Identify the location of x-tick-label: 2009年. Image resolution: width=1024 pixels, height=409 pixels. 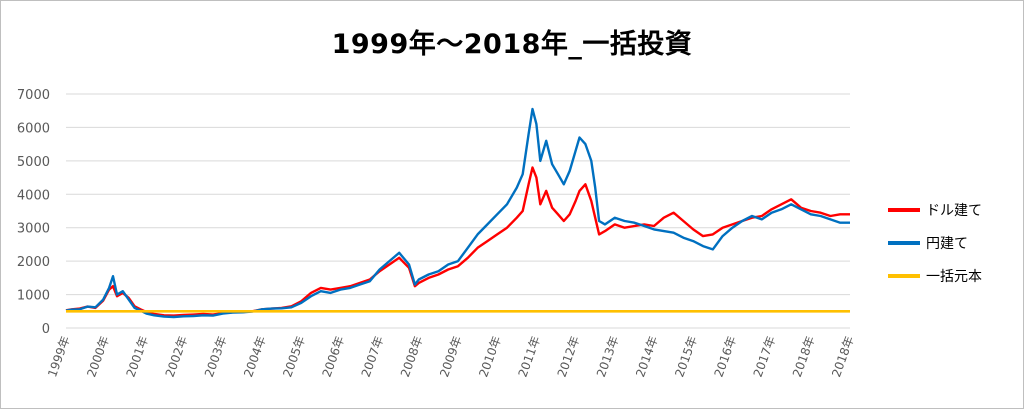
(451, 356).